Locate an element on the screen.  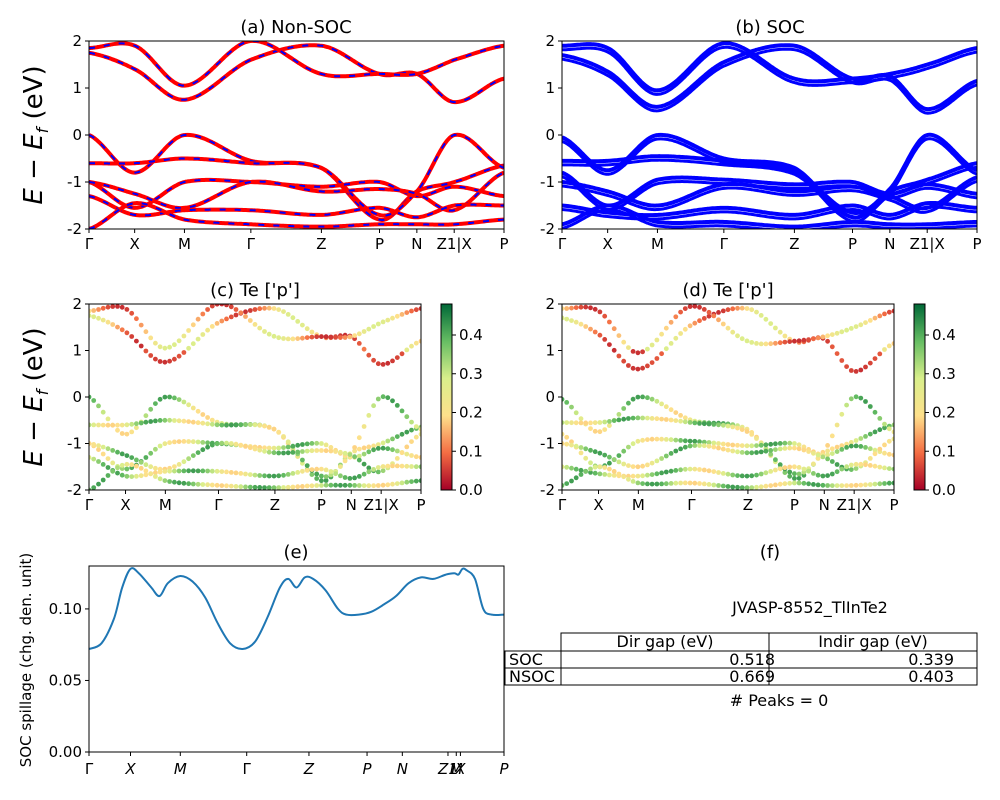
x-tick-label: Z1|X is located at coordinates (927, 244).